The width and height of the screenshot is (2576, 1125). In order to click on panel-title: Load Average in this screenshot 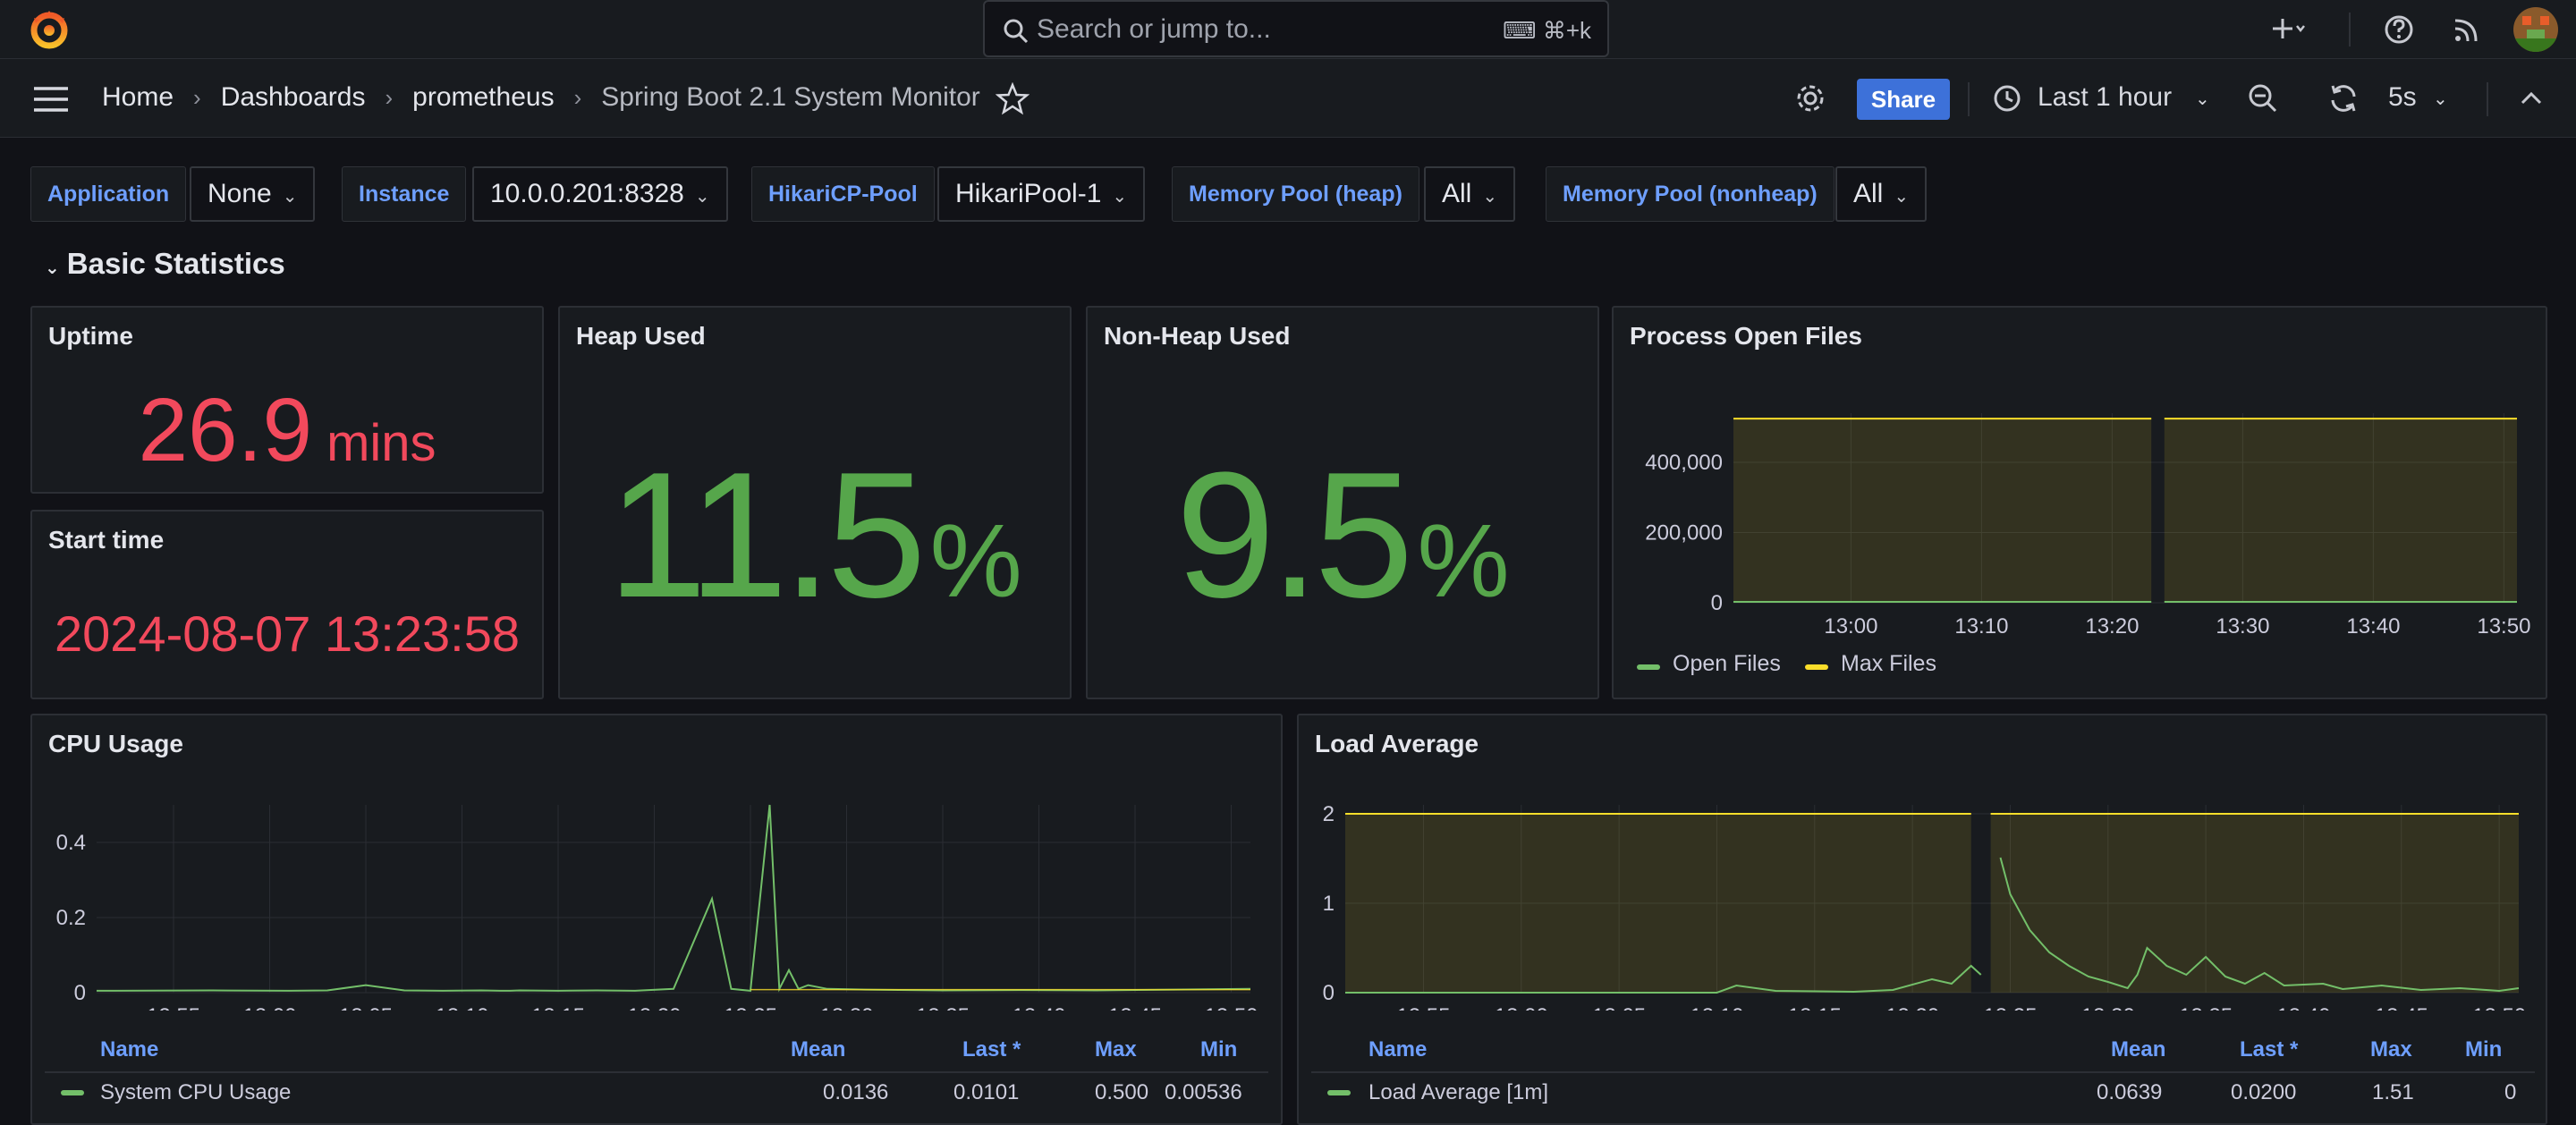, I will do `click(1397, 743)`.